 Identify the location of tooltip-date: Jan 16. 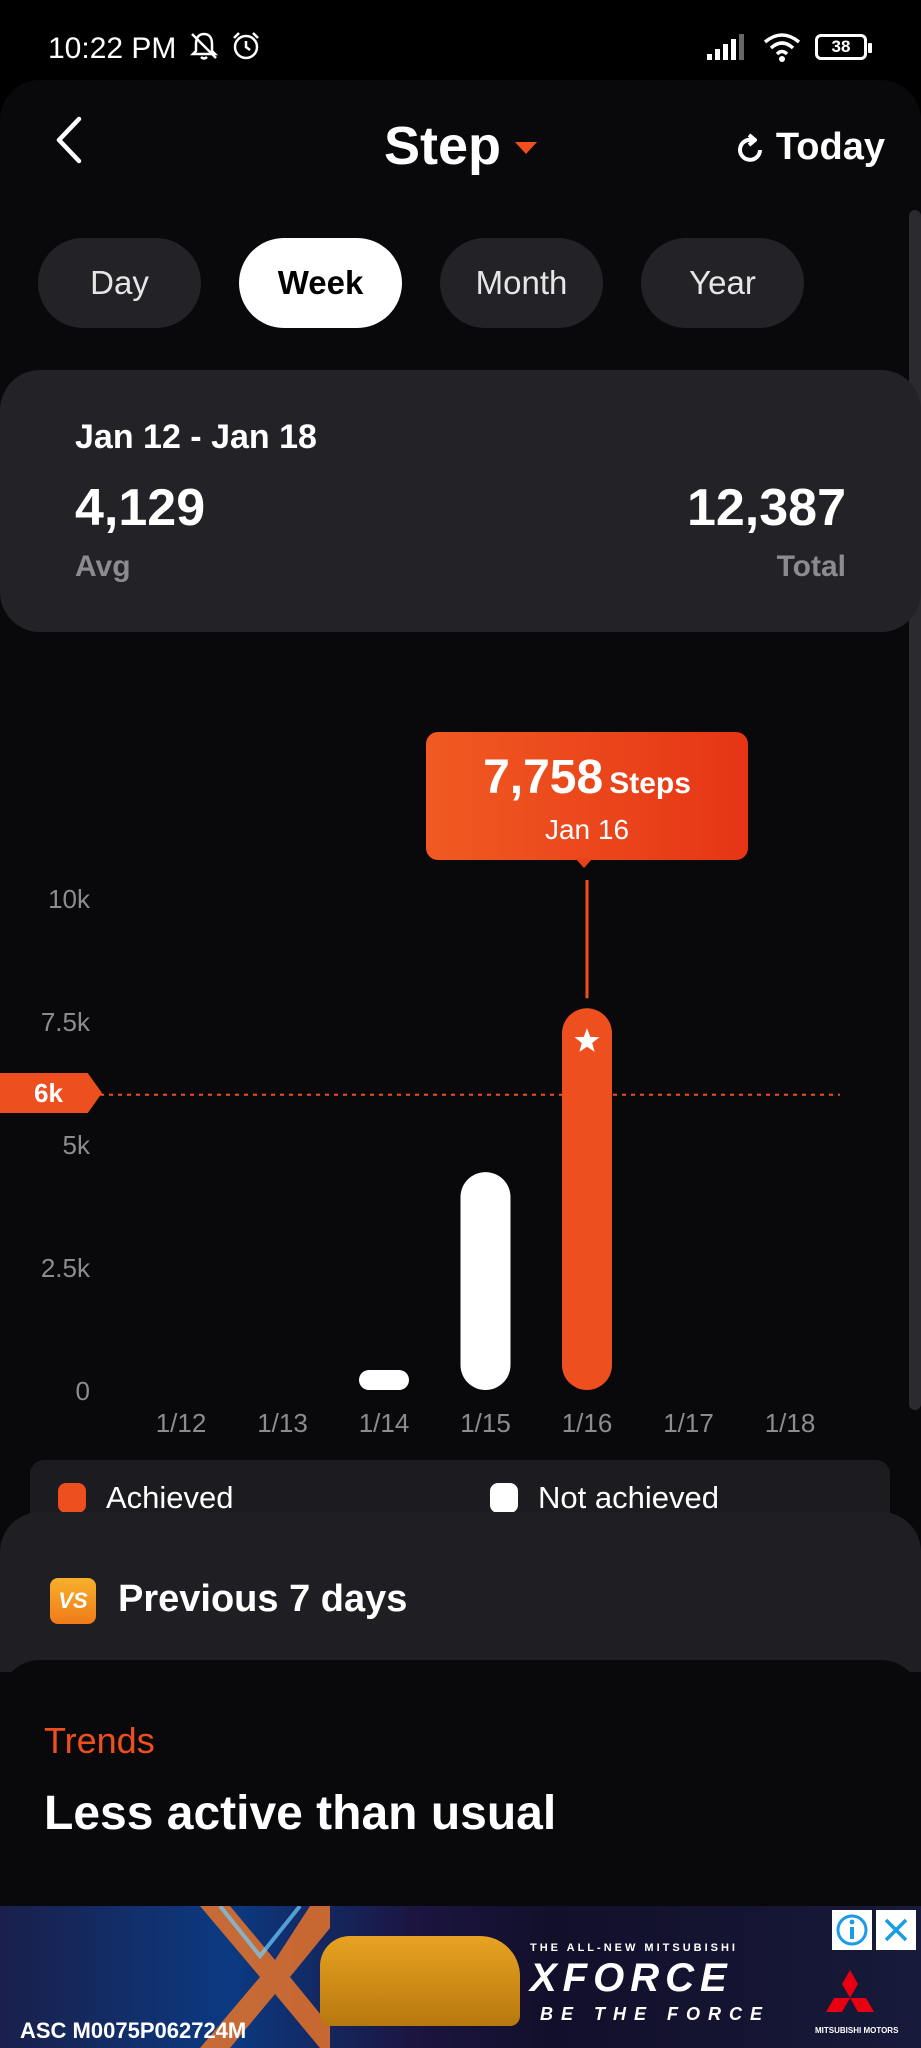
(587, 829).